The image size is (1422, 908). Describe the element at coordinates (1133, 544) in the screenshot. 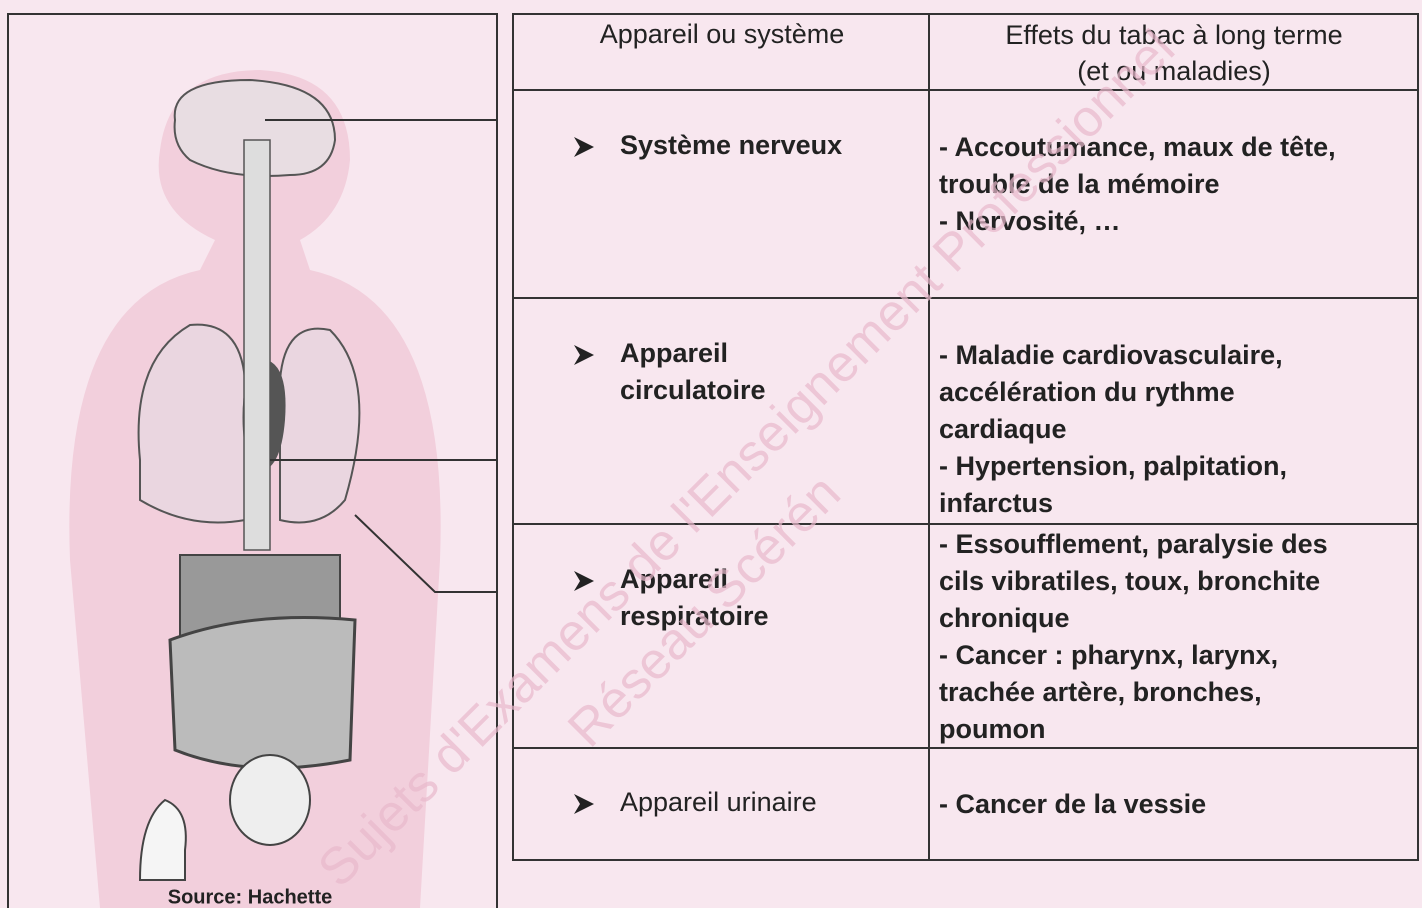

I see `effect-line: - Essoufflement, paralysie des` at that location.